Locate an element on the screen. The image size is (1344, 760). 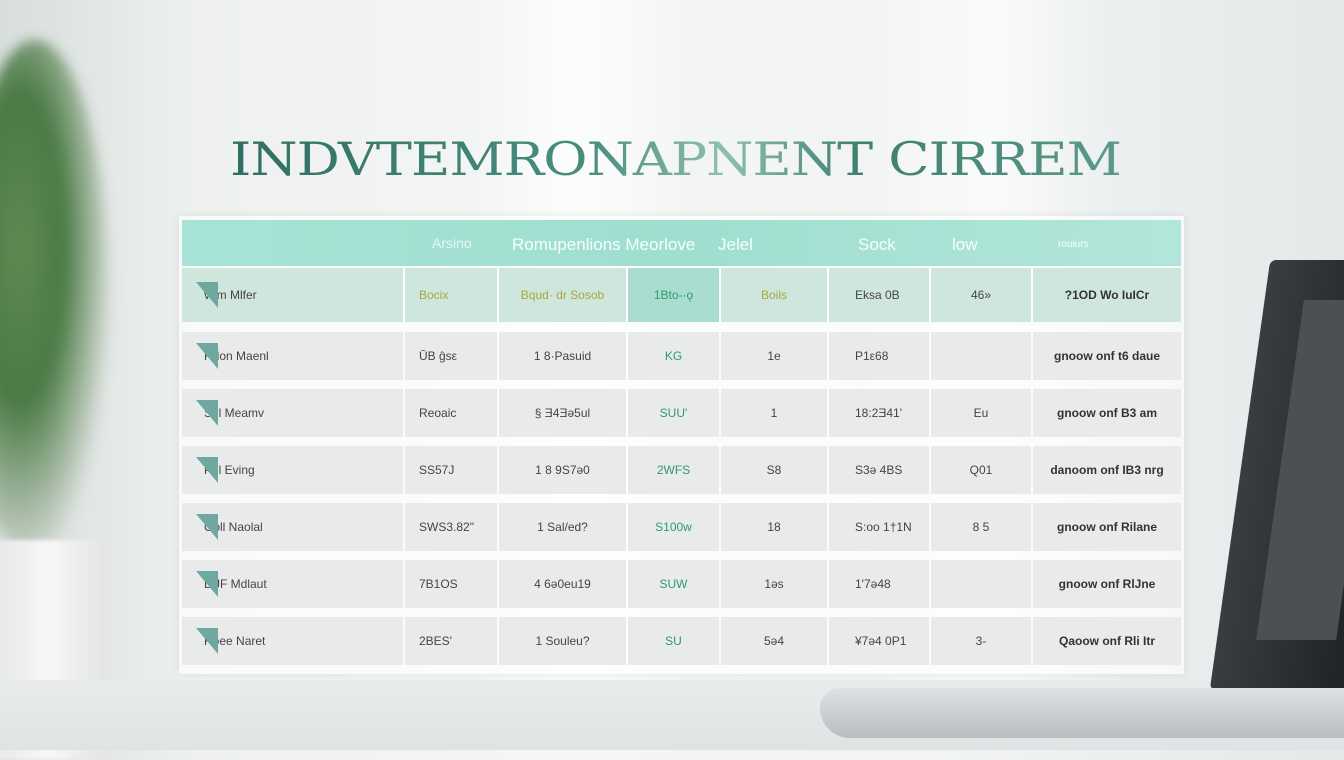
cell-text: SS57J is located at coordinates (437, 470).